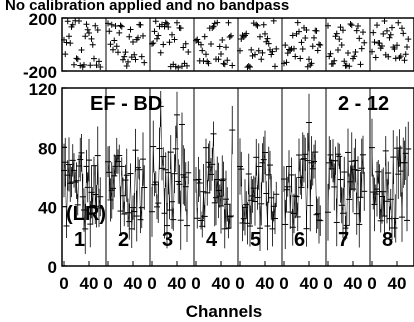 The image size is (414, 322). What do you see at coordinates (167, 240) in the screenshot?
I see `panel-number-label: 3` at bounding box center [167, 240].